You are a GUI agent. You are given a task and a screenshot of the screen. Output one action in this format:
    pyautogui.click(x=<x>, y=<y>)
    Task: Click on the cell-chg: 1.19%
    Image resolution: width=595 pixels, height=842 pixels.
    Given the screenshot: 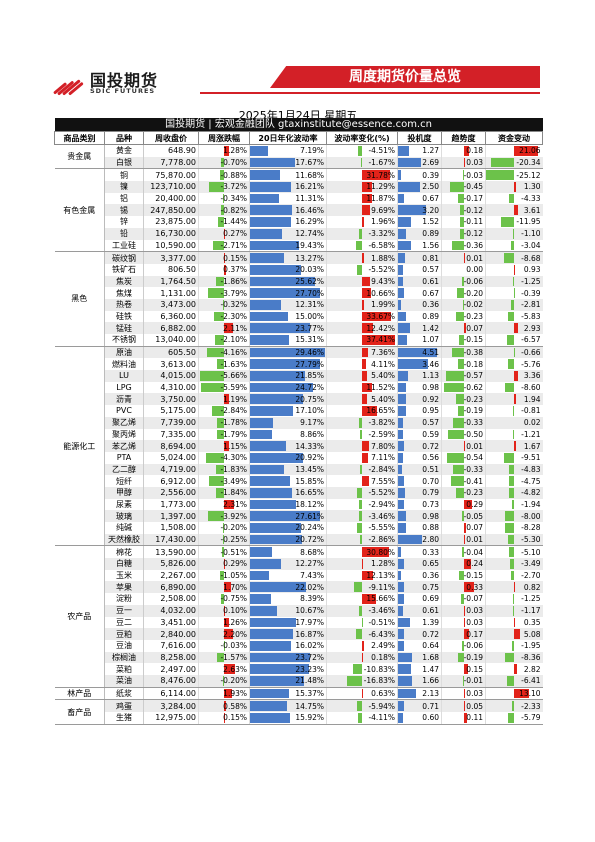 What is the action you would take?
    pyautogui.click(x=224, y=399)
    